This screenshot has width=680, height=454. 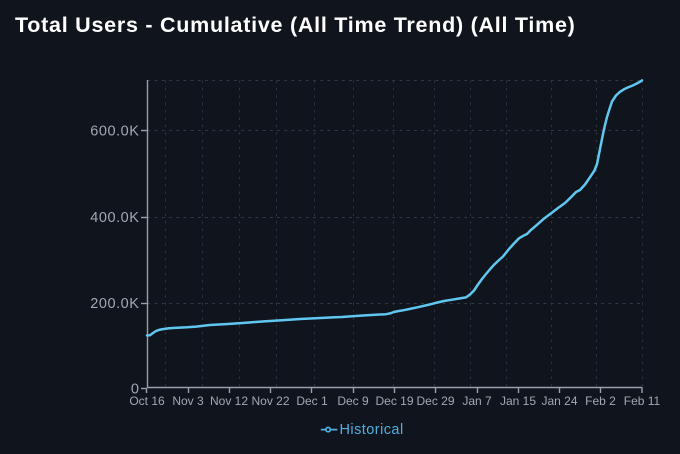 I want to click on svg-text: Historical, so click(x=372, y=430).